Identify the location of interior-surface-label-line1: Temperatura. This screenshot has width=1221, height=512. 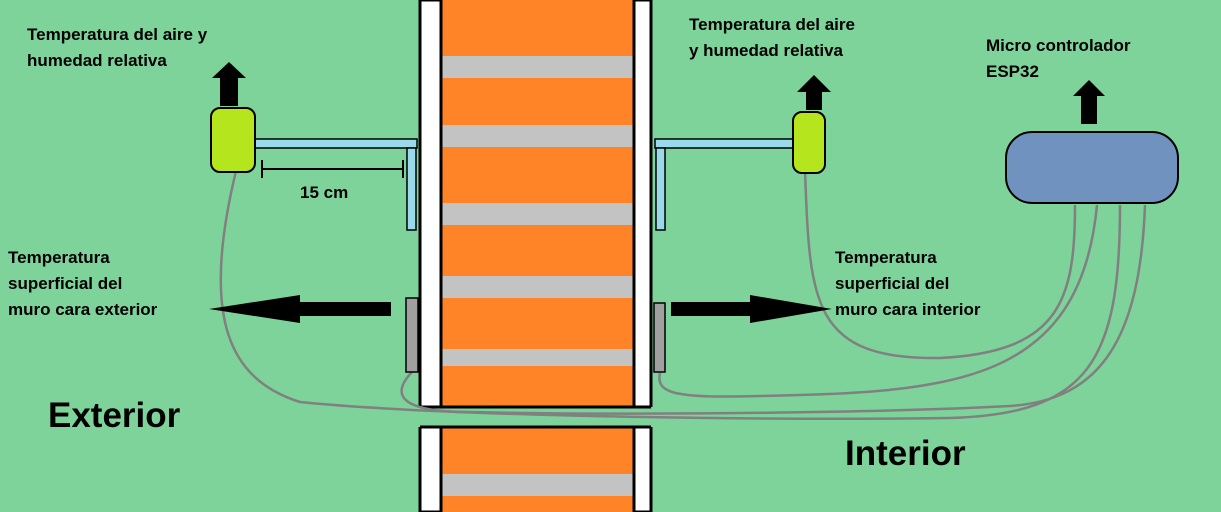
(886, 257).